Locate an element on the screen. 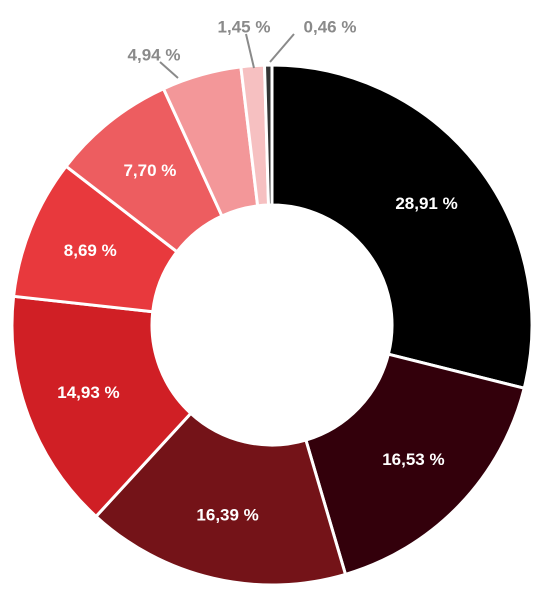 The height and width of the screenshot is (595, 542). leader-lines is located at coordinates (227, 56).